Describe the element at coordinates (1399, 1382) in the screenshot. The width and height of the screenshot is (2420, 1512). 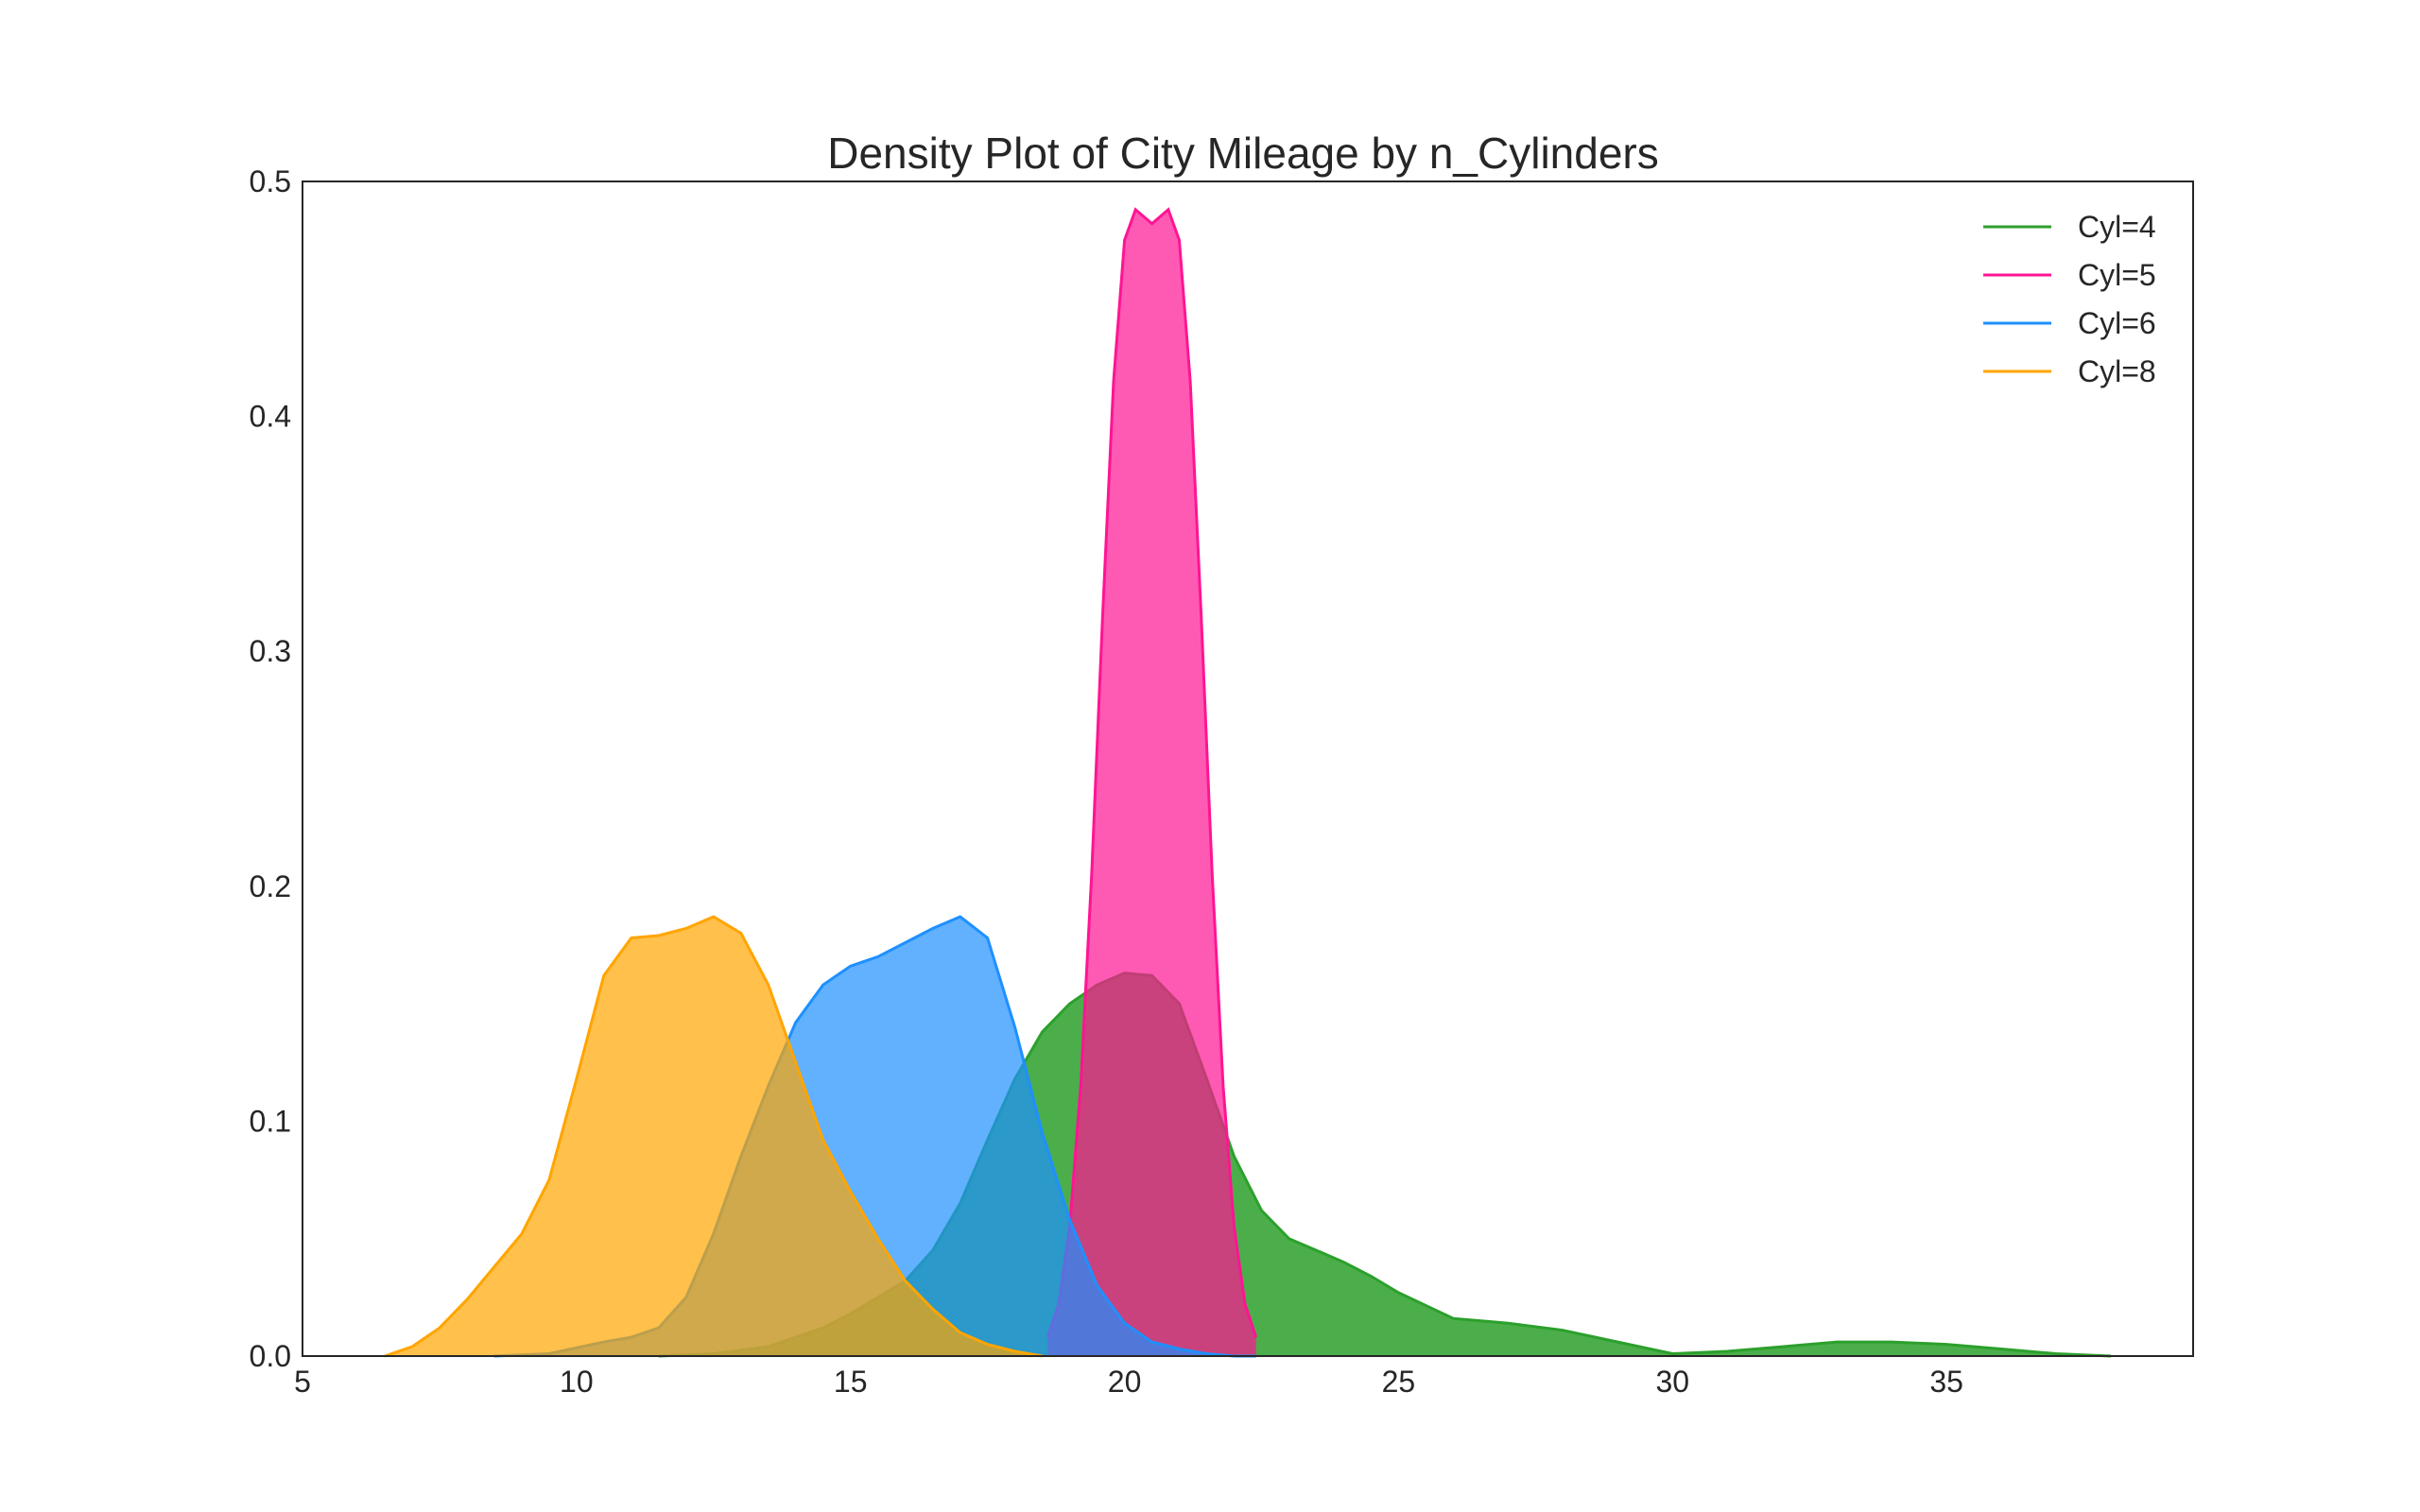
I see `x-tick-label: 25` at that location.